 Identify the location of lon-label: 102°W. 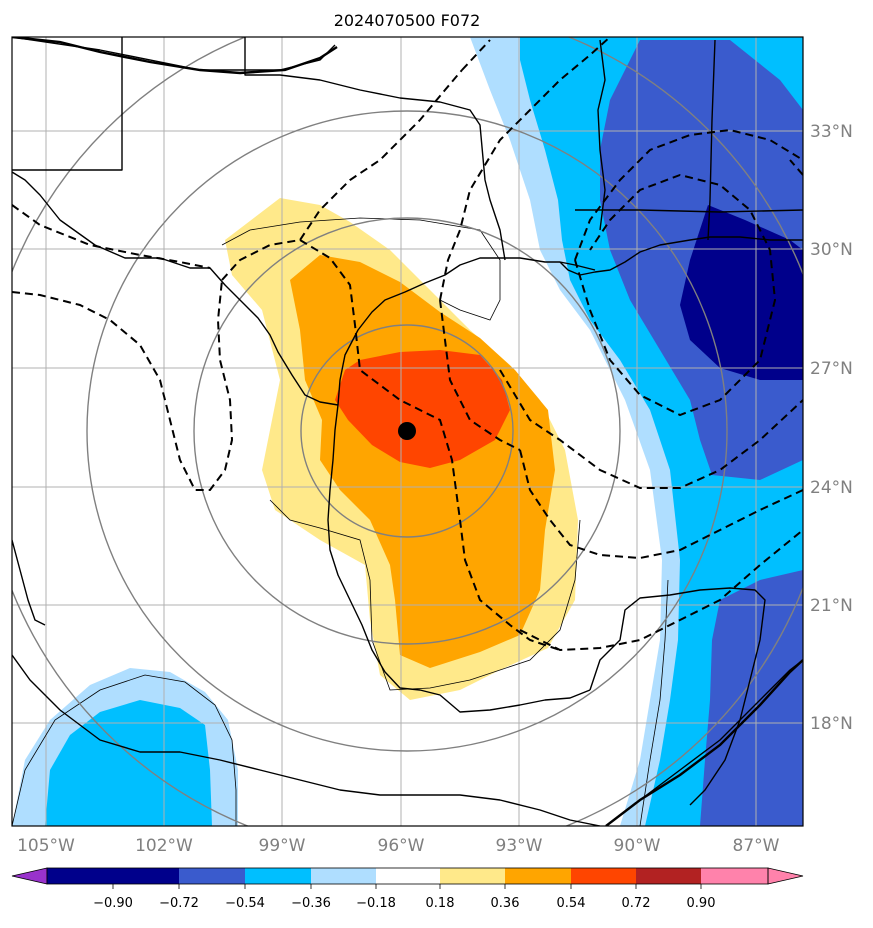
(164, 846).